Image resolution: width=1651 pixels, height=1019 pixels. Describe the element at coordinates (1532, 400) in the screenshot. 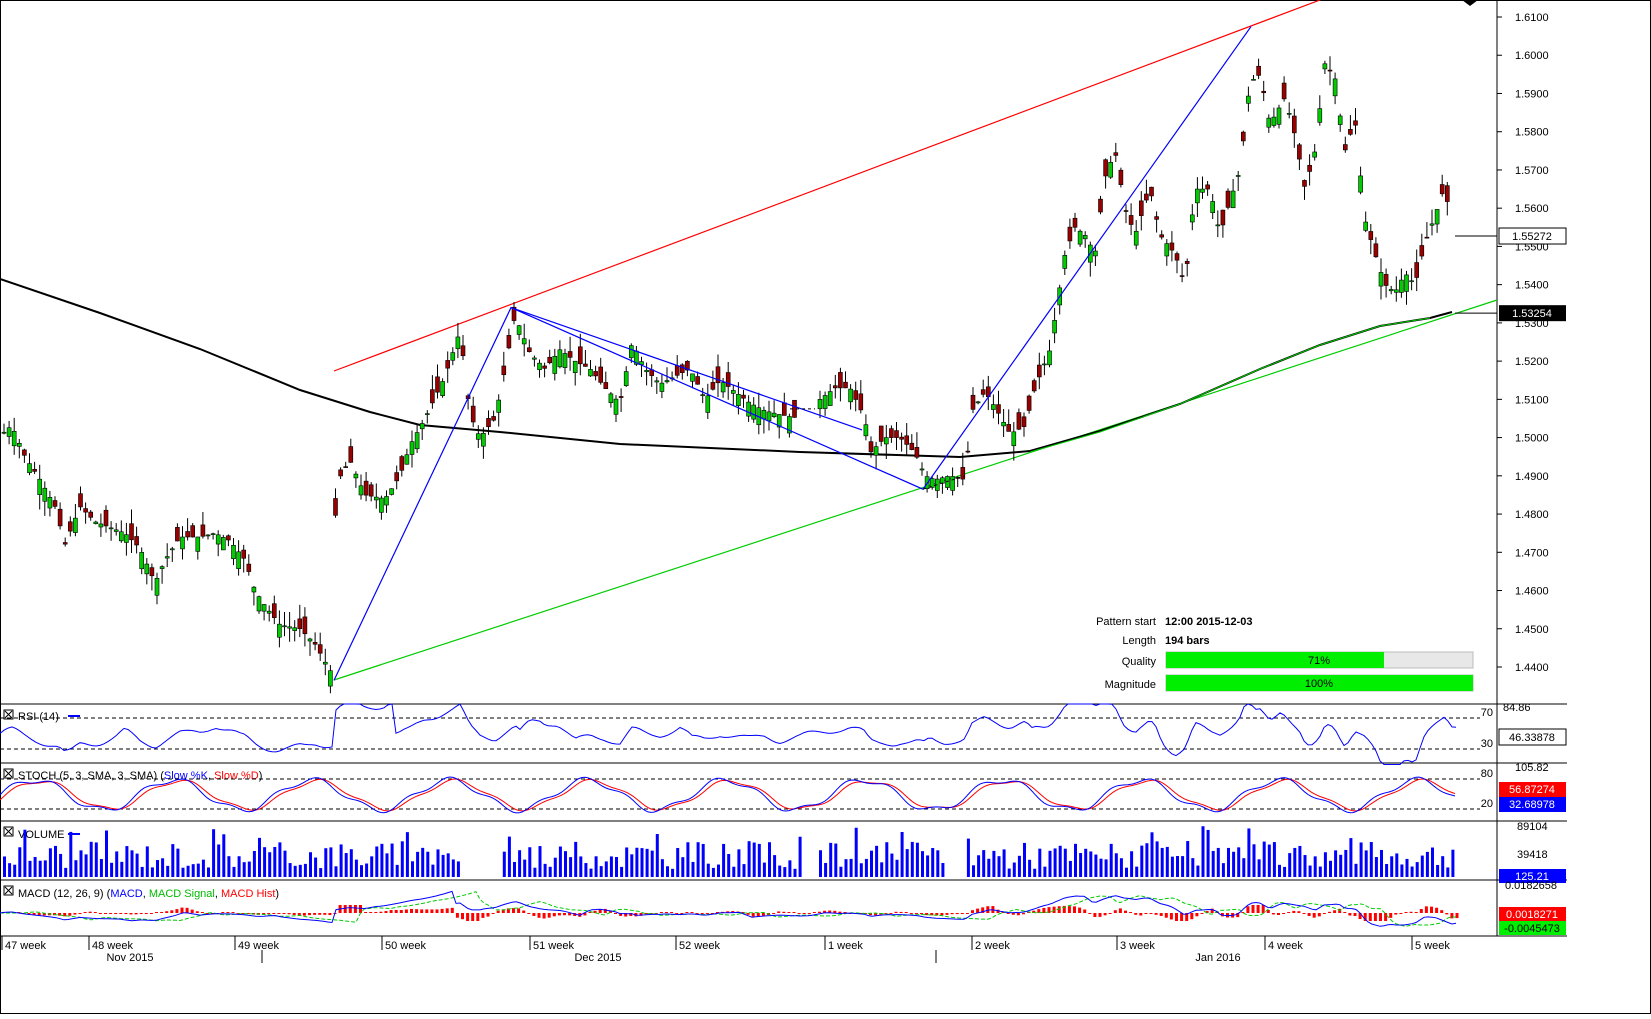

I see `price-tick-label: 1.5100` at that location.